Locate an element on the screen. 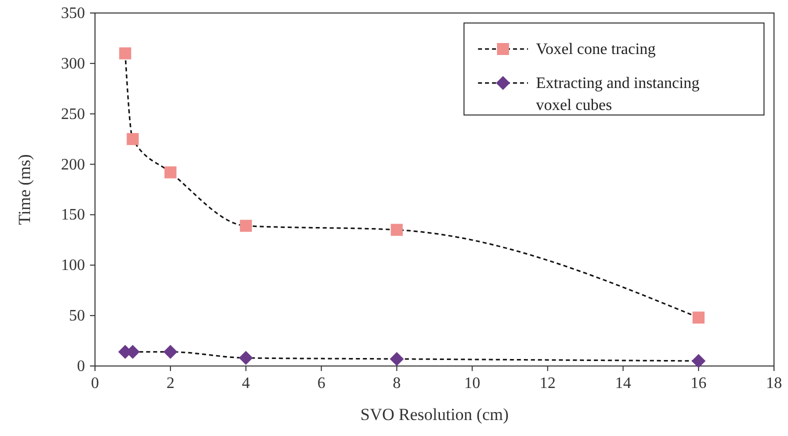 The width and height of the screenshot is (788, 436). x-tick-label: 2 is located at coordinates (170, 383).